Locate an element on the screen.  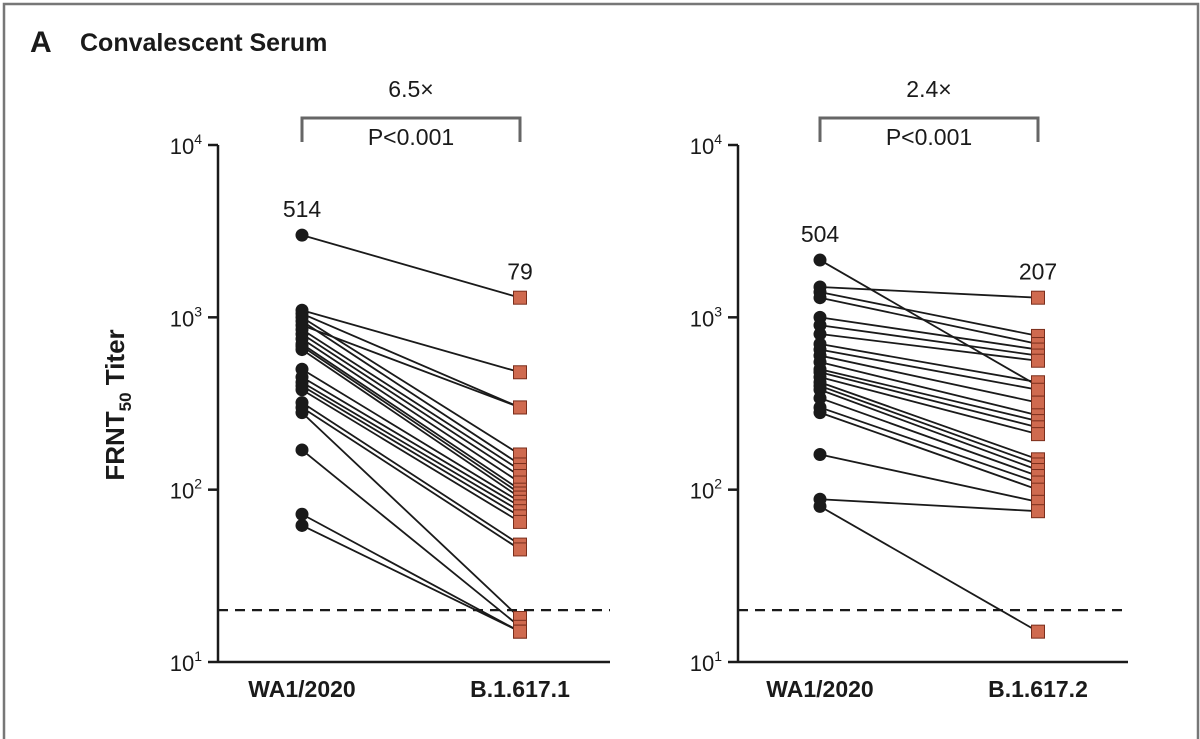
fold-change-label: 2.4× is located at coordinates (928, 89).